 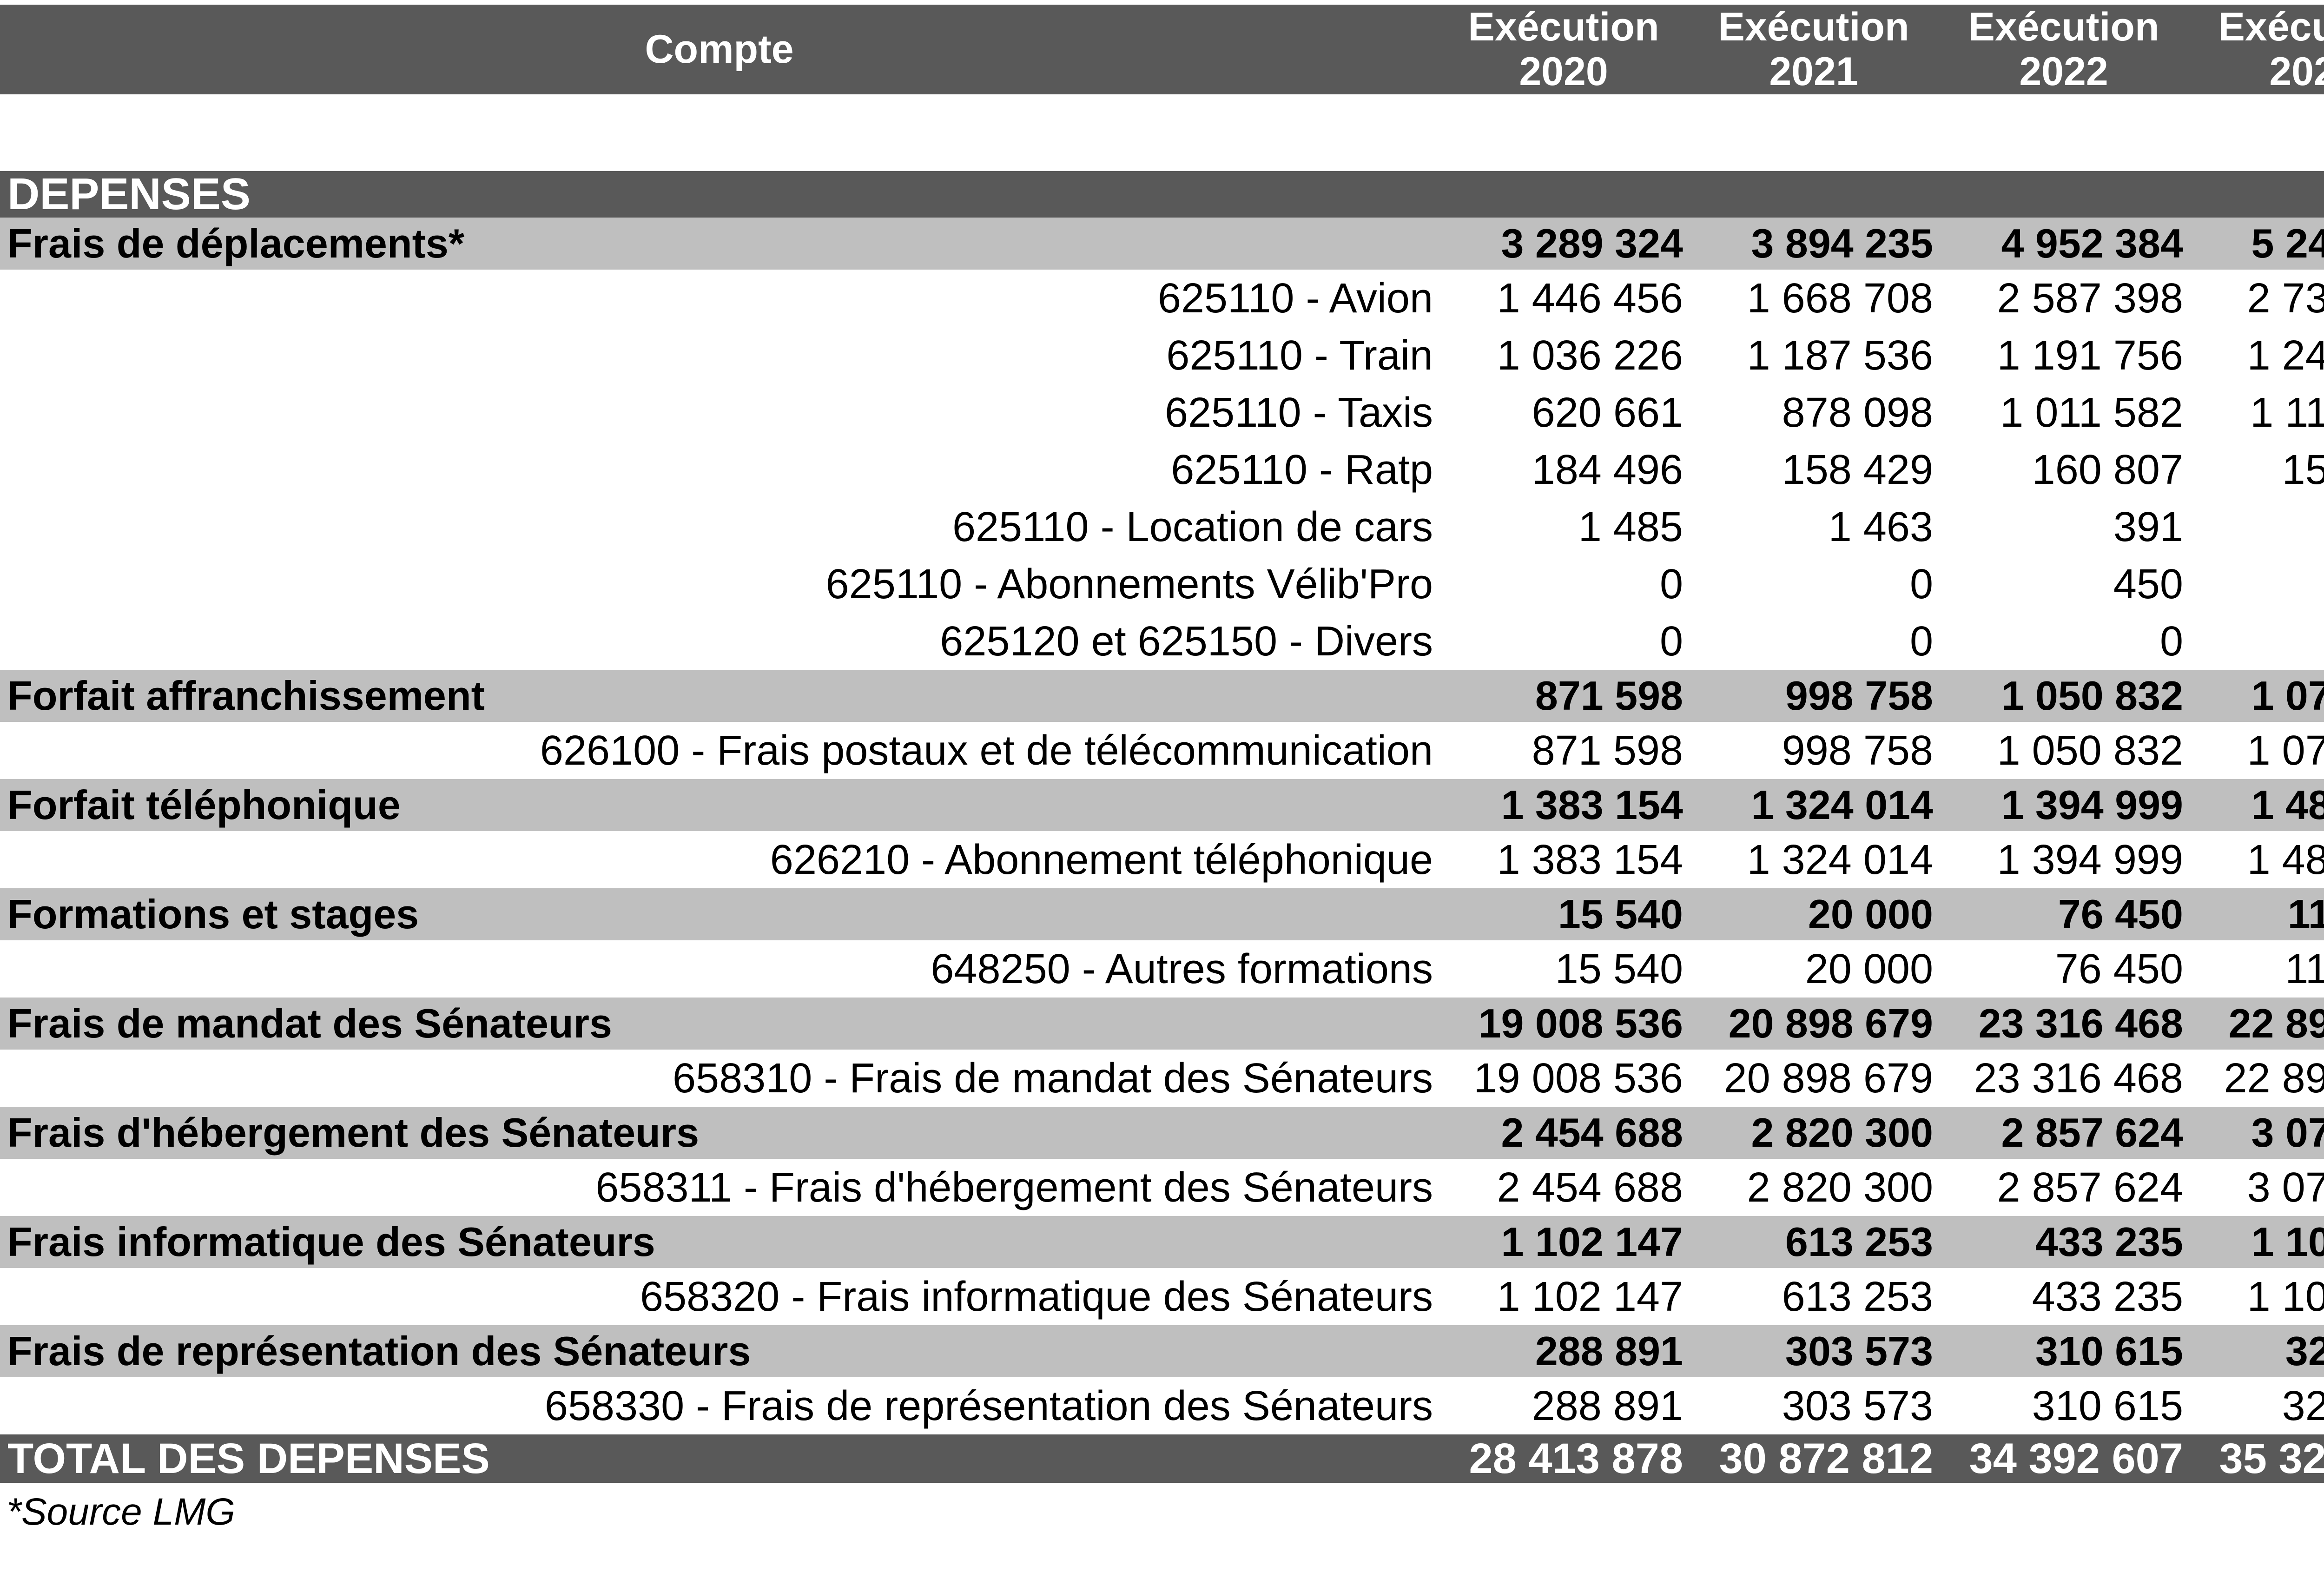 I want to click on row-label: 625110 - Location de cars, so click(x=719, y=527).